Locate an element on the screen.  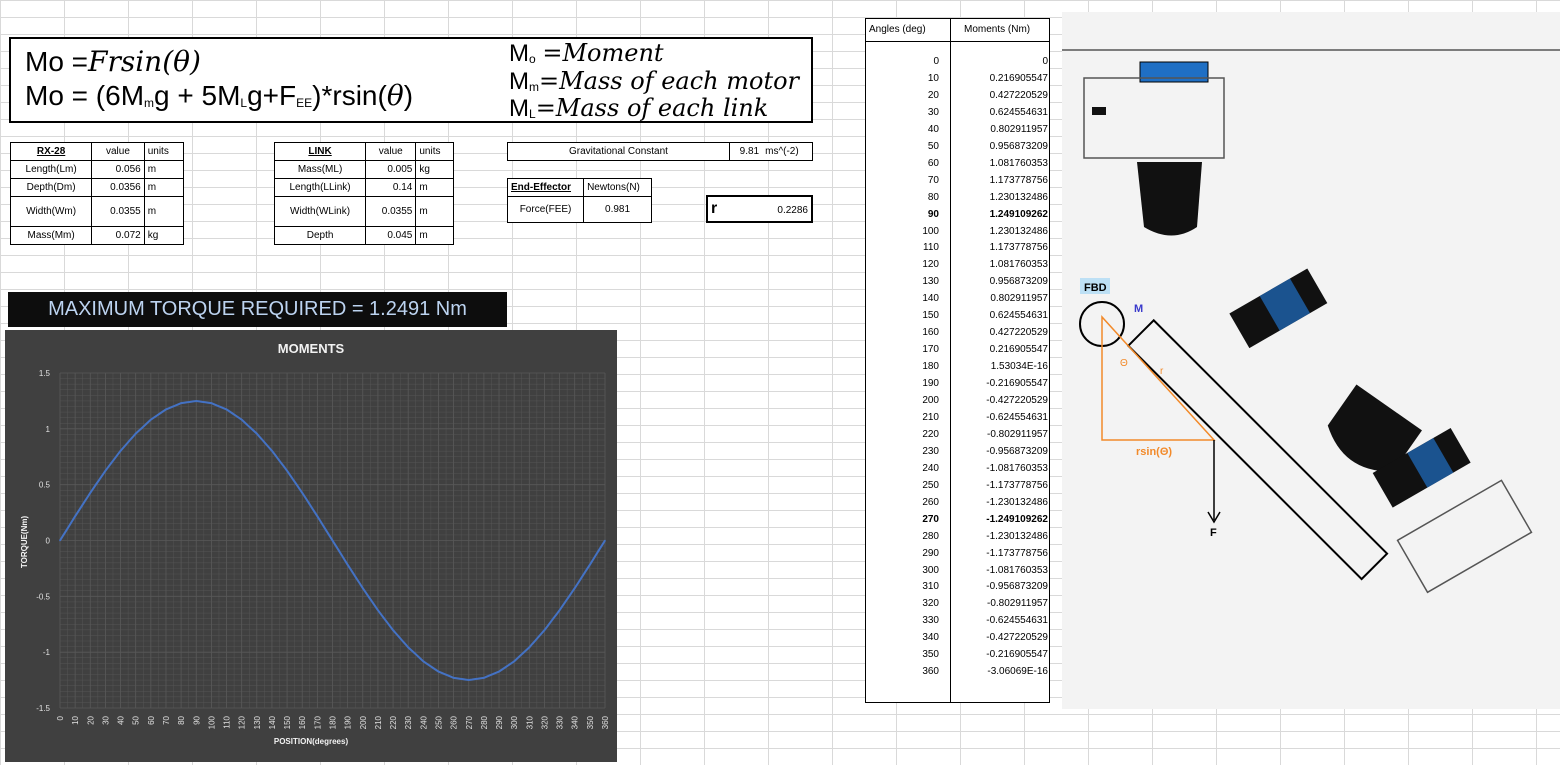
cell: Mass(Mm) is located at coordinates (51, 235).